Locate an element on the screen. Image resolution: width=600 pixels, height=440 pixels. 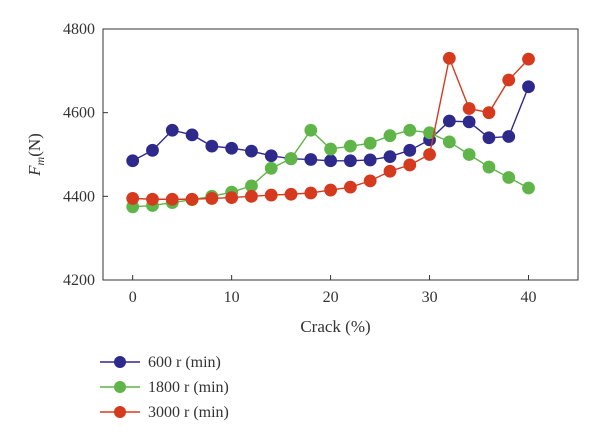
y-axis-title-sub: m is located at coordinates (40, 160).